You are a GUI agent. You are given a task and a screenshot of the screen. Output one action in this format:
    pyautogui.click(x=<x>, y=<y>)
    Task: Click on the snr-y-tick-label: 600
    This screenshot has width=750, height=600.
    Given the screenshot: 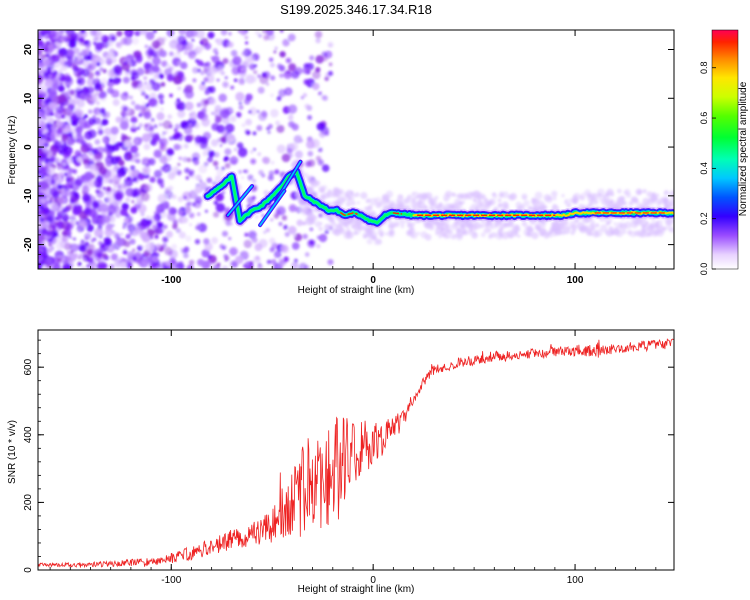 What is the action you would take?
    pyautogui.click(x=28, y=366)
    